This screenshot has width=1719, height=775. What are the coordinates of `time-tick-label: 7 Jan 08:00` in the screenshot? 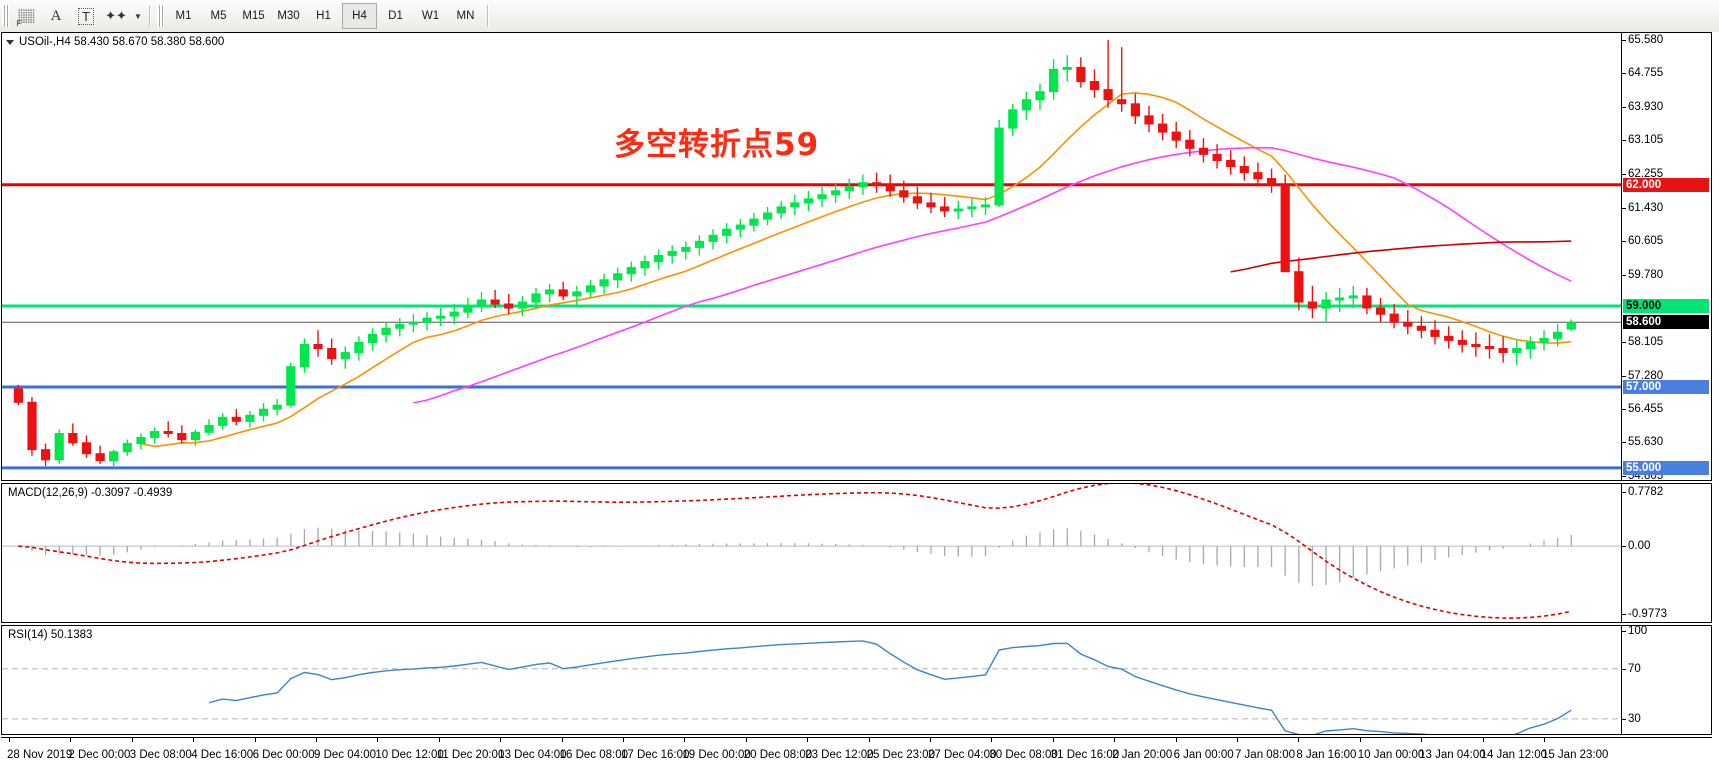 It's located at (1265, 755).